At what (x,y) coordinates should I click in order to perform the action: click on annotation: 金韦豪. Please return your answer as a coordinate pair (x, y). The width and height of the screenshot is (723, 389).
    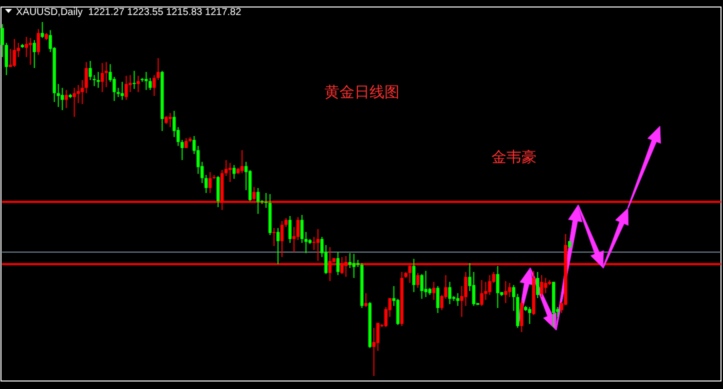
    Looking at the image, I should click on (514, 157).